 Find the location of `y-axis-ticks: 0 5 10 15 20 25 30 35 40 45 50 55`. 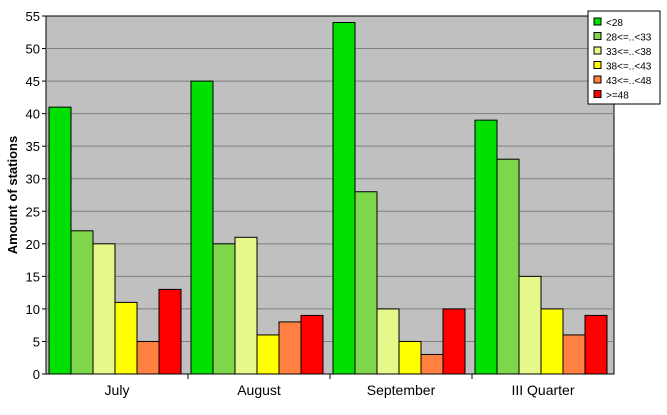

y-axis-ticks: 0 5 10 15 20 25 30 35 40 45 50 55 is located at coordinates (36, 195).